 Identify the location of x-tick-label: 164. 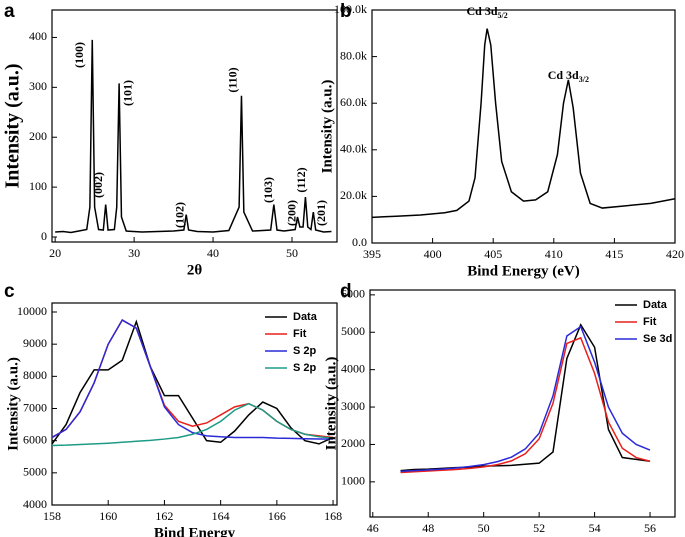
(221, 516).